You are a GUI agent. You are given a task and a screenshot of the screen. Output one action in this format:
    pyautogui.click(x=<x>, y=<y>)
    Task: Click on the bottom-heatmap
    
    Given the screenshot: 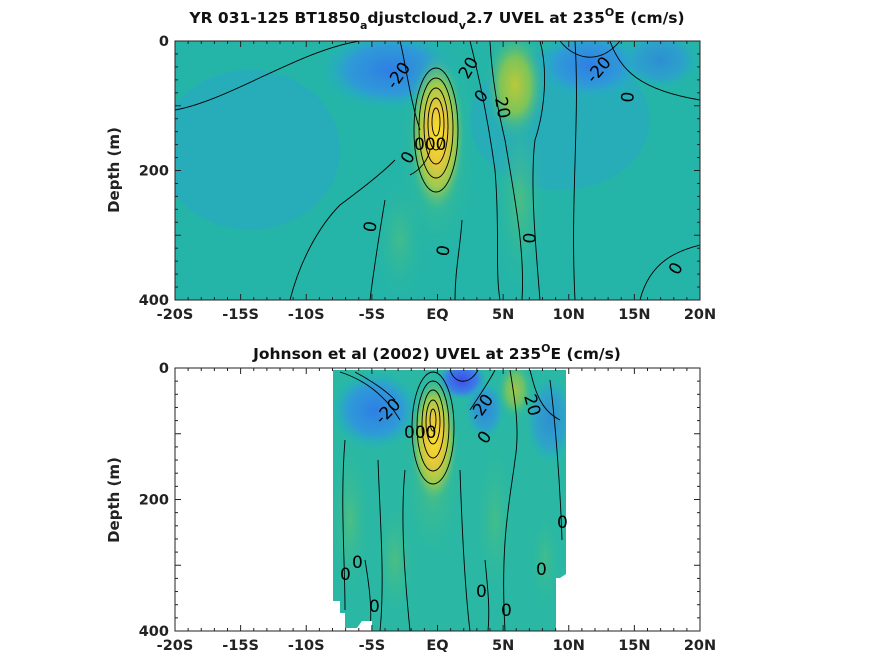 What is the action you would take?
    pyautogui.click(x=449, y=500)
    